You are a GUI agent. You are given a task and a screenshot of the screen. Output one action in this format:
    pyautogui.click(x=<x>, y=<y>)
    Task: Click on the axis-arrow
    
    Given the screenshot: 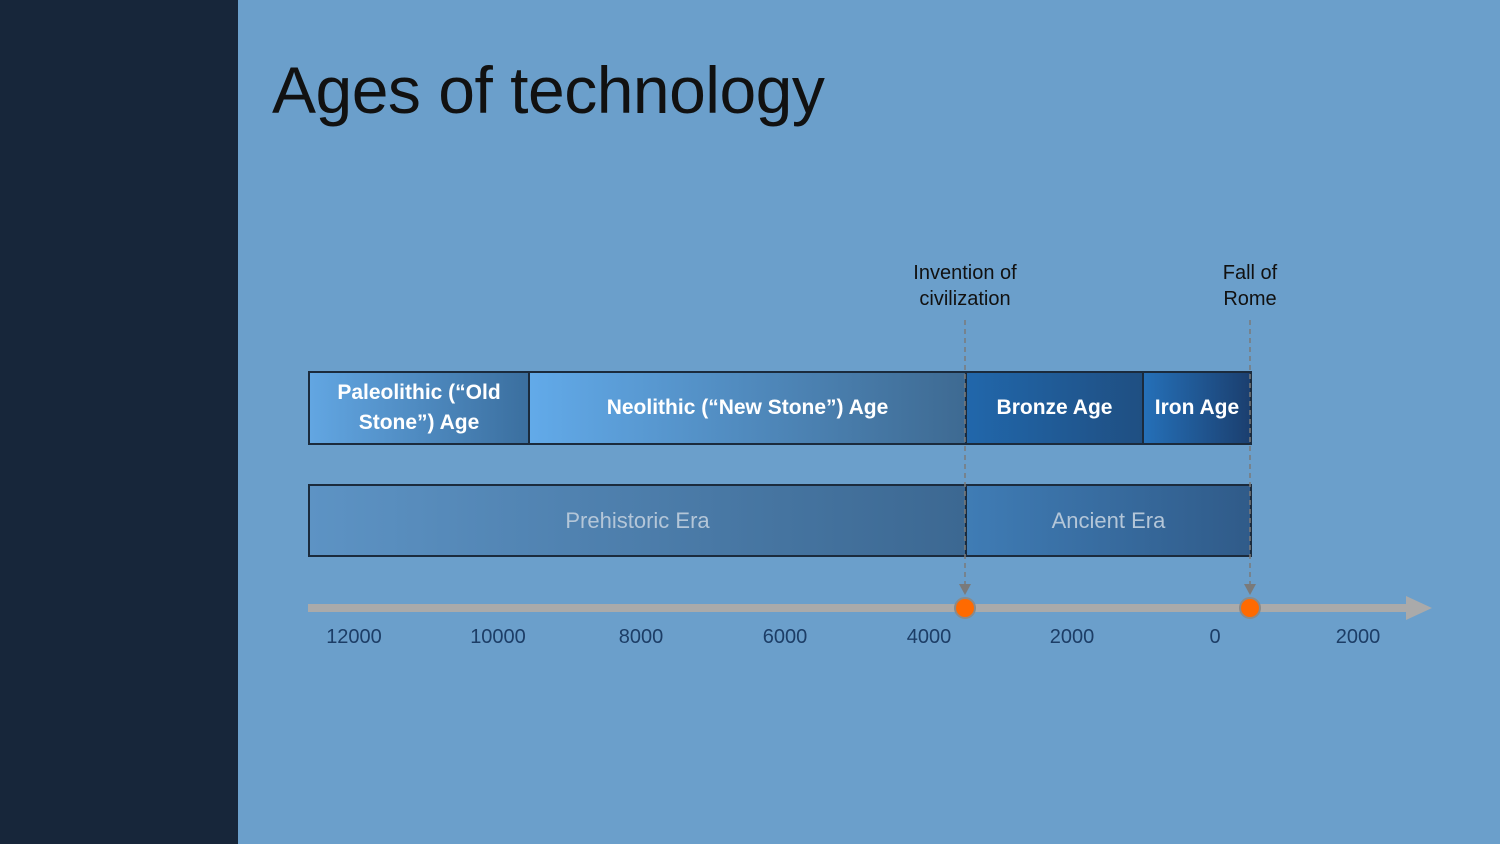 What is the action you would take?
    pyautogui.click(x=1419, y=608)
    